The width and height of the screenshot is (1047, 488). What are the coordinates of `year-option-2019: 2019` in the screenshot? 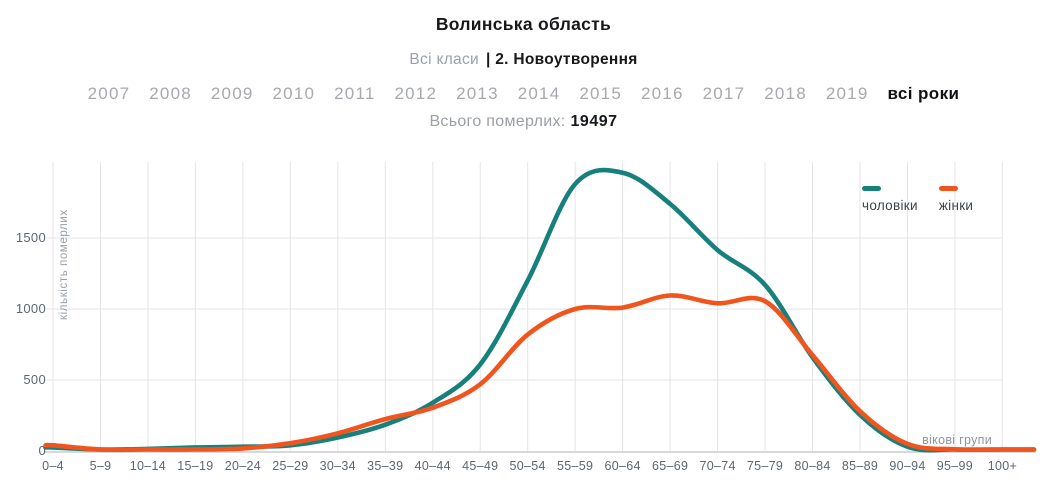 It's located at (847, 93).